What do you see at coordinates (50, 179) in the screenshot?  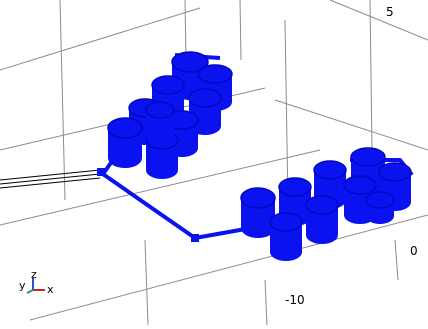 I see `feed-line` at bounding box center [50, 179].